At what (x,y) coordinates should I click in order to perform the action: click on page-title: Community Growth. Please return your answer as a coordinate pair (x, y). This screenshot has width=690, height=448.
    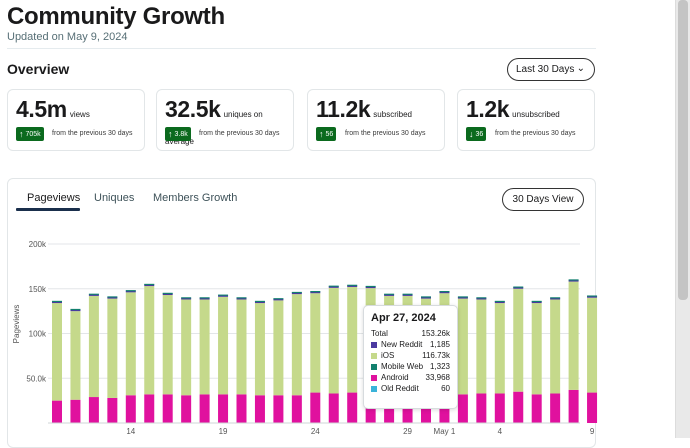
    Looking at the image, I should click on (116, 16).